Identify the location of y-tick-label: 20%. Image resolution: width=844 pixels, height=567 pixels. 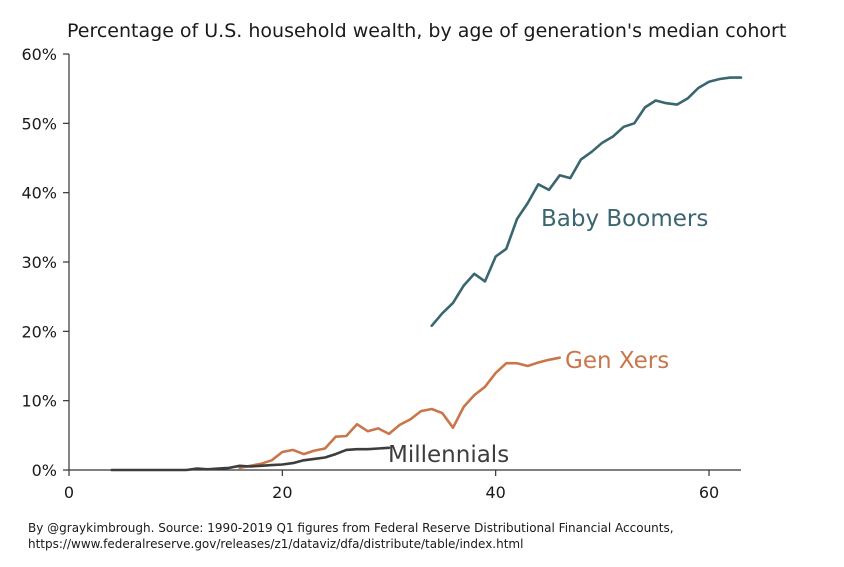
(39, 331).